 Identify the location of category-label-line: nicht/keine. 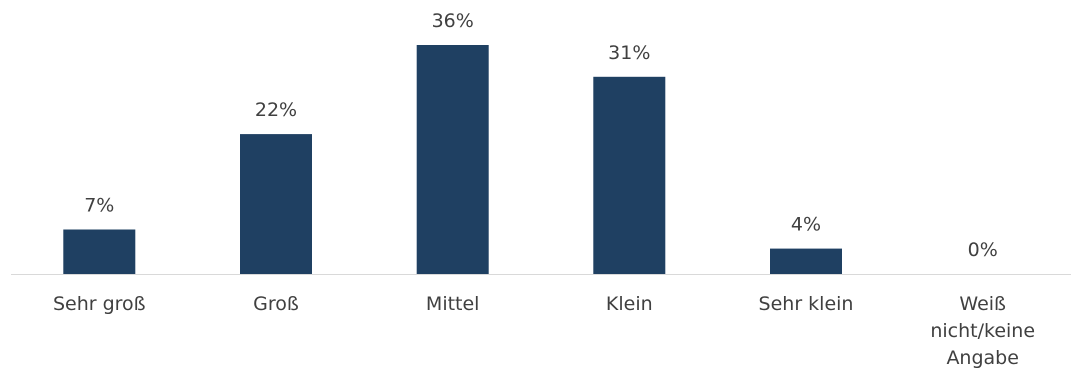
(982, 331).